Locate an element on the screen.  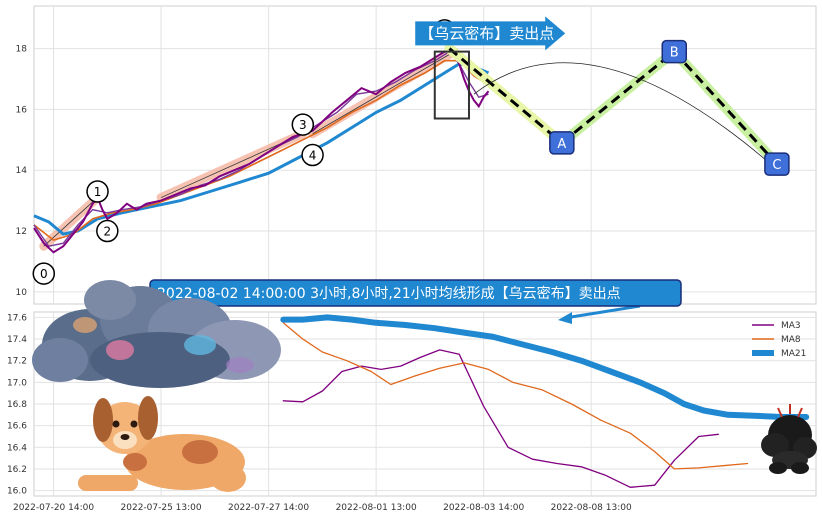
ma-x-tick-3: 2022-08-01 13:00 is located at coordinates (376, 508).